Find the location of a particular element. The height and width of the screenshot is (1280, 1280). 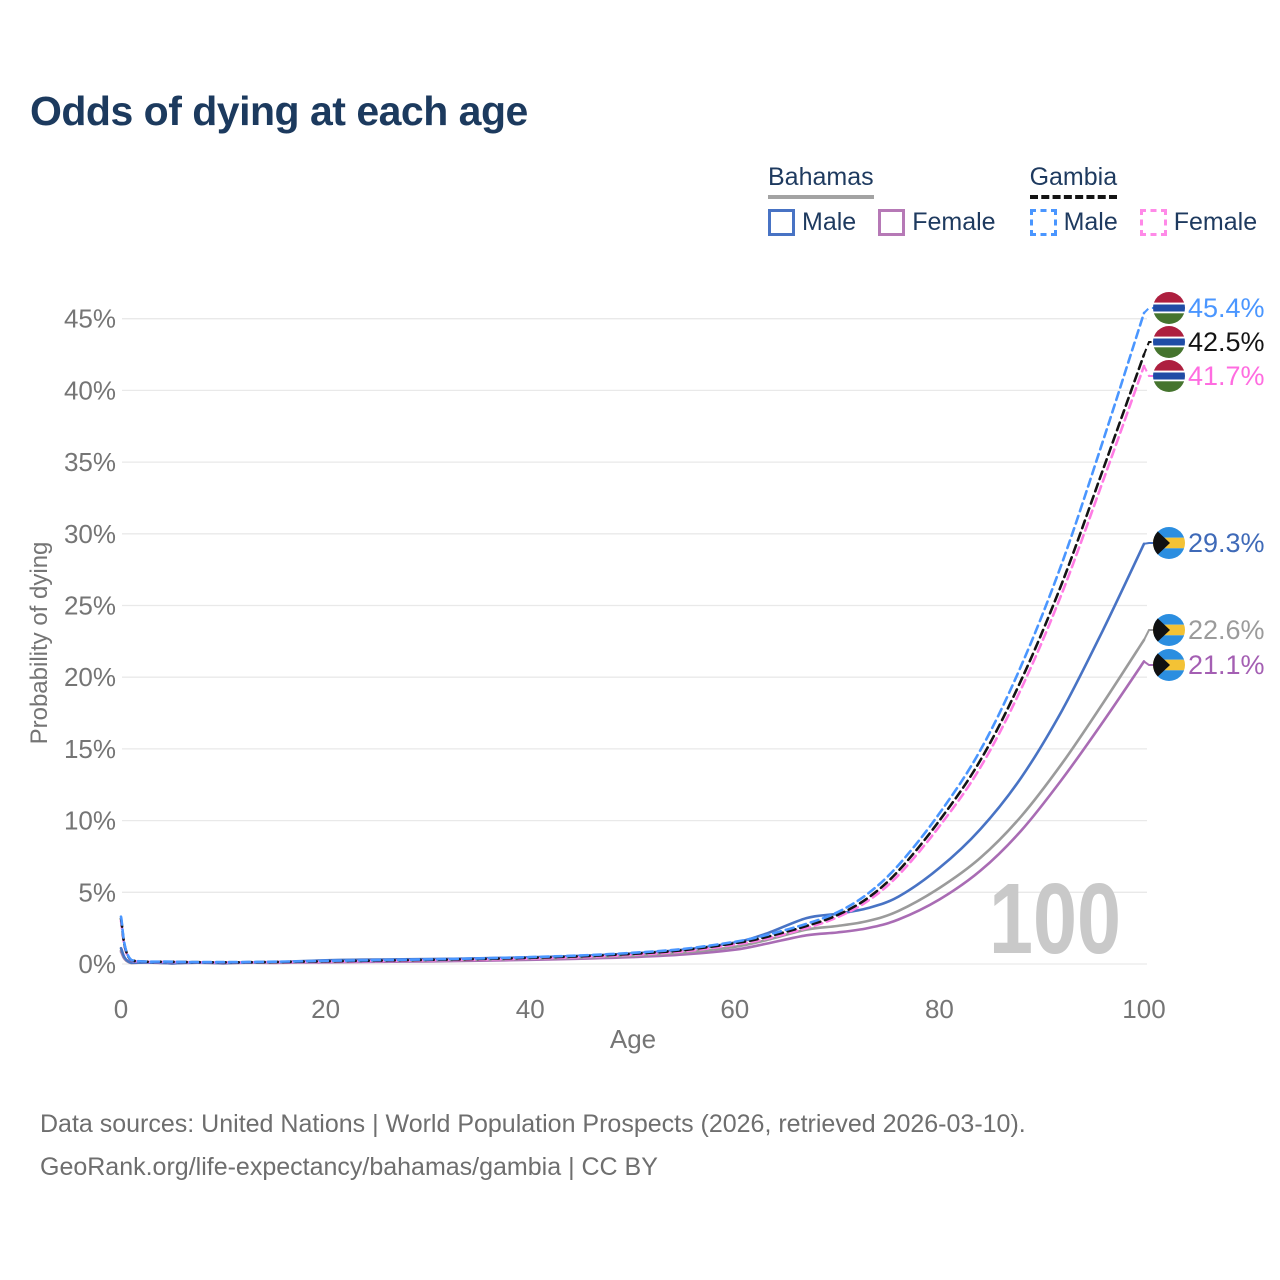

y-tick-label: 5% is located at coordinates (97, 892).